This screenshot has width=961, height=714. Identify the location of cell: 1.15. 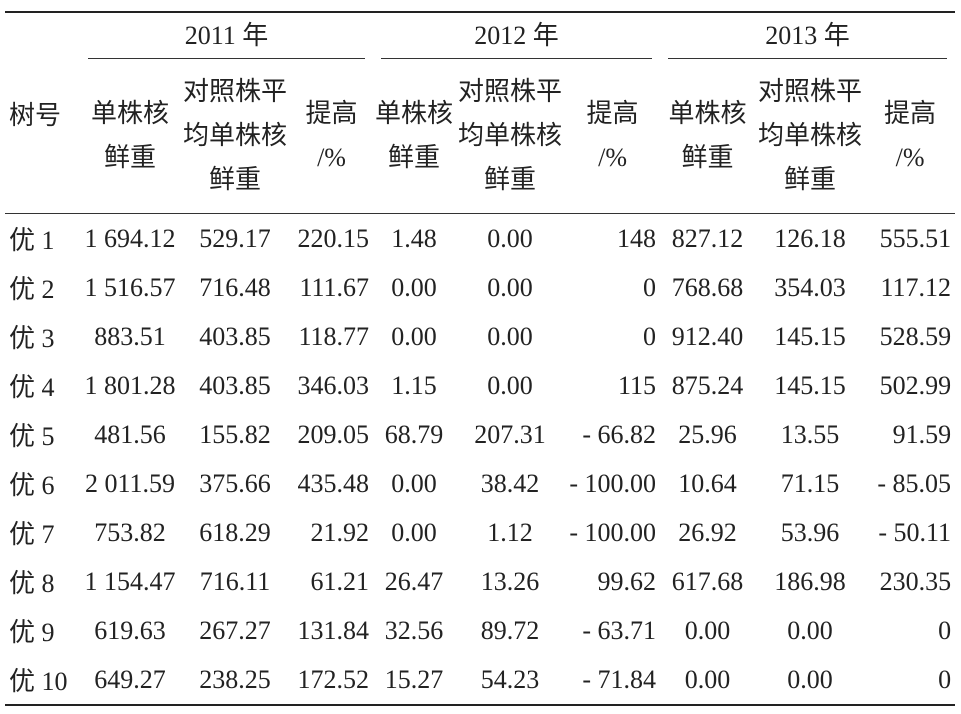
(414, 385).